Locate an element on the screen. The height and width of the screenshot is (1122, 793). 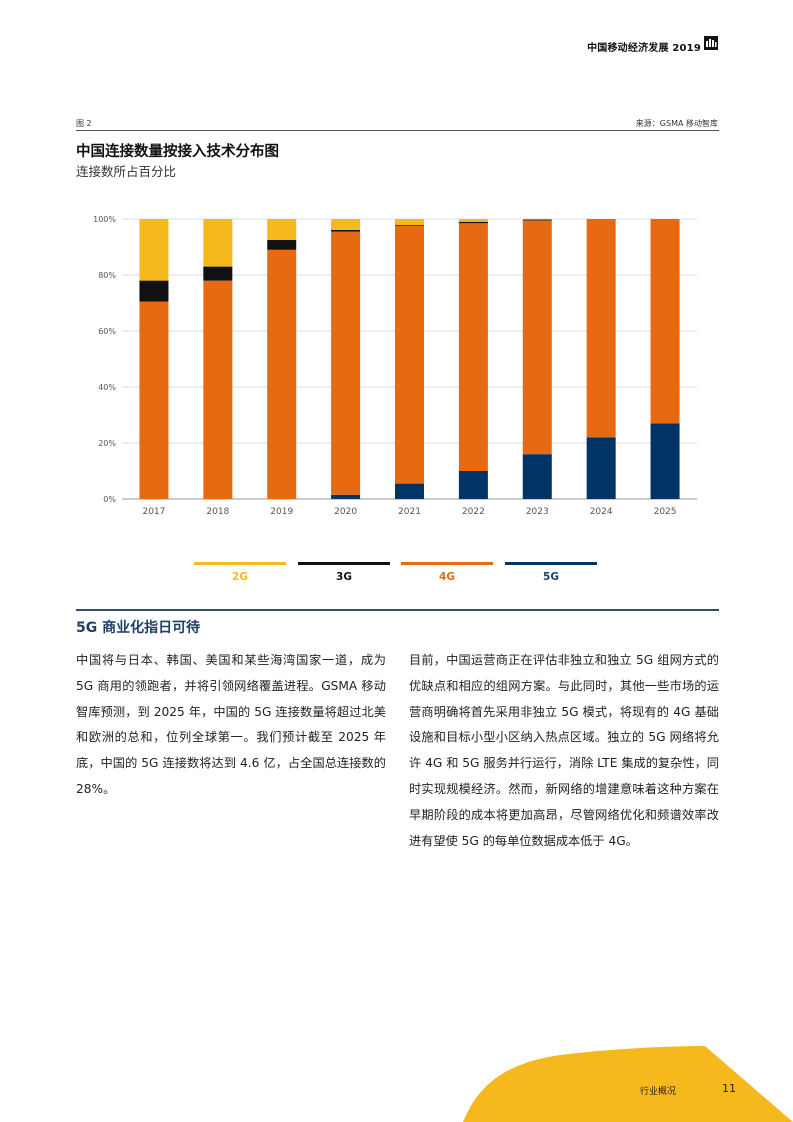
x-tick-label: 2017 is located at coordinates (153, 512).